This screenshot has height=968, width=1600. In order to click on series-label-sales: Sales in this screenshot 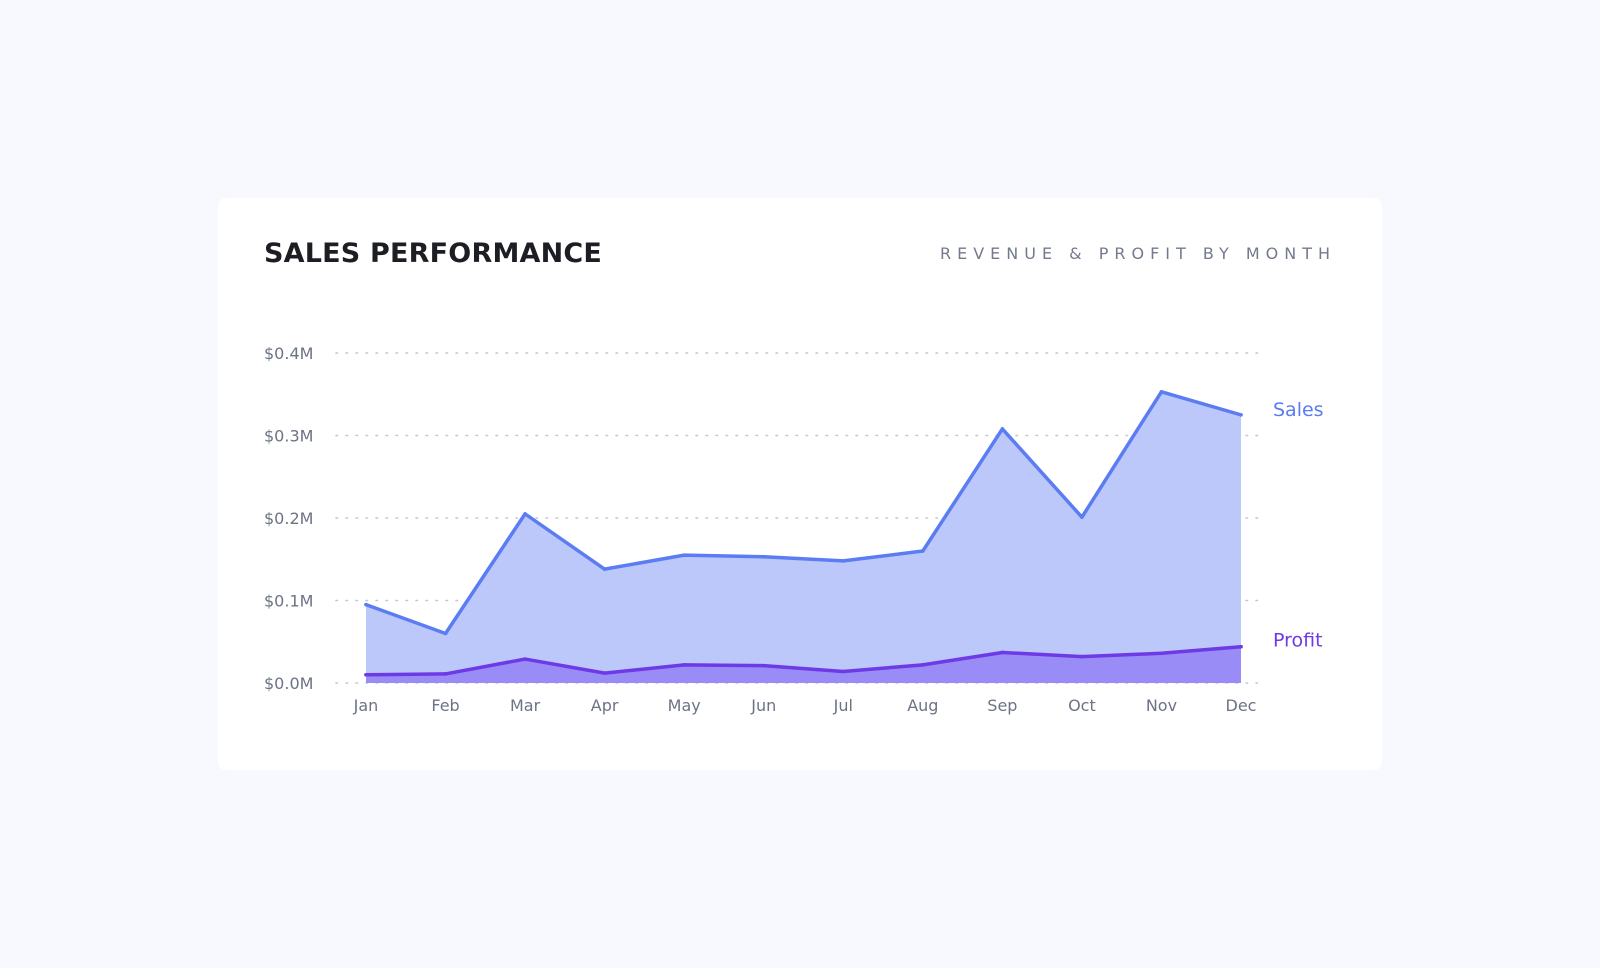, I will do `click(1298, 410)`.